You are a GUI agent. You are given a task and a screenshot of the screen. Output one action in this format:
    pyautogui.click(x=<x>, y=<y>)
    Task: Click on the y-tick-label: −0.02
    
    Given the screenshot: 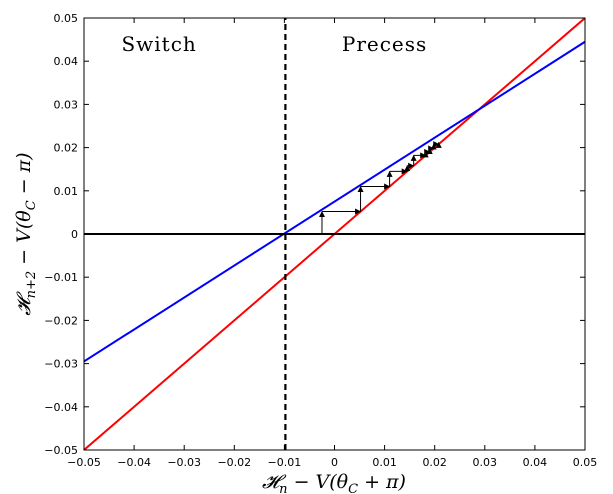 What is the action you would take?
    pyautogui.click(x=61, y=320)
    